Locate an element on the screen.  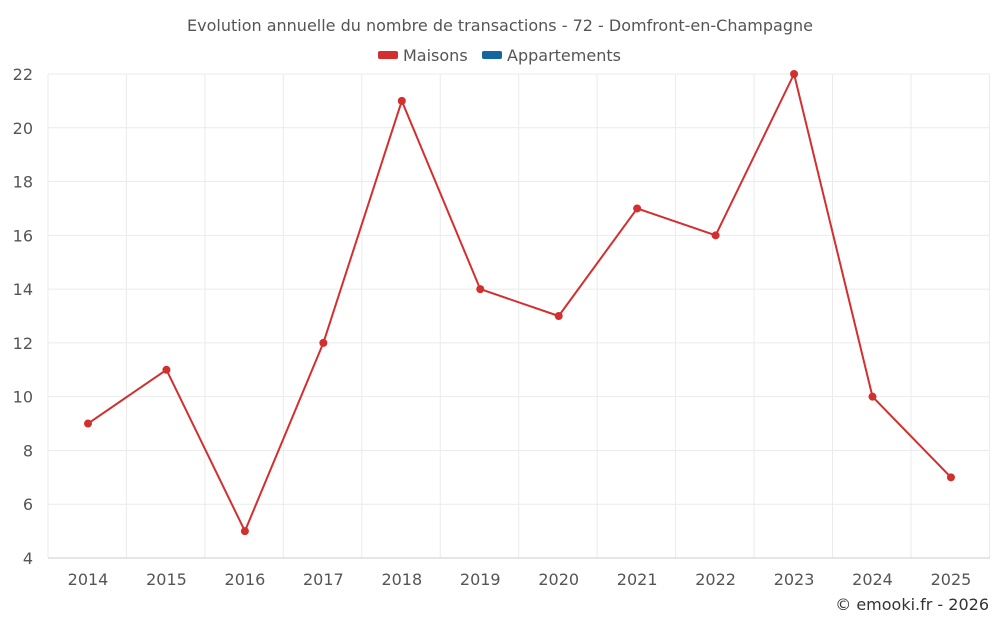
y-tick-label: 6 is located at coordinates (28, 504).